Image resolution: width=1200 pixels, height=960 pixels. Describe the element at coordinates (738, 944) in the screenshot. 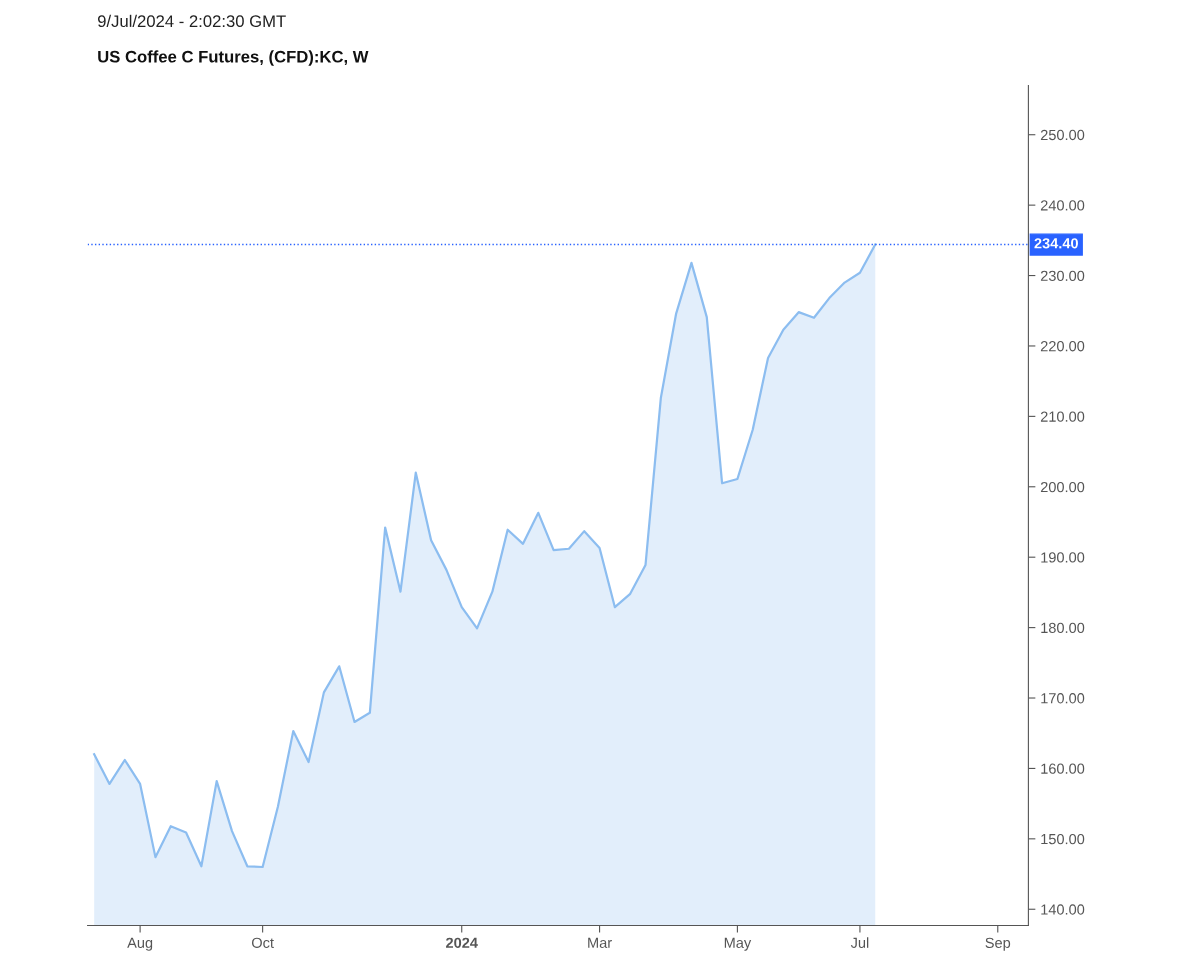

I see `x-tick-label: May` at that location.